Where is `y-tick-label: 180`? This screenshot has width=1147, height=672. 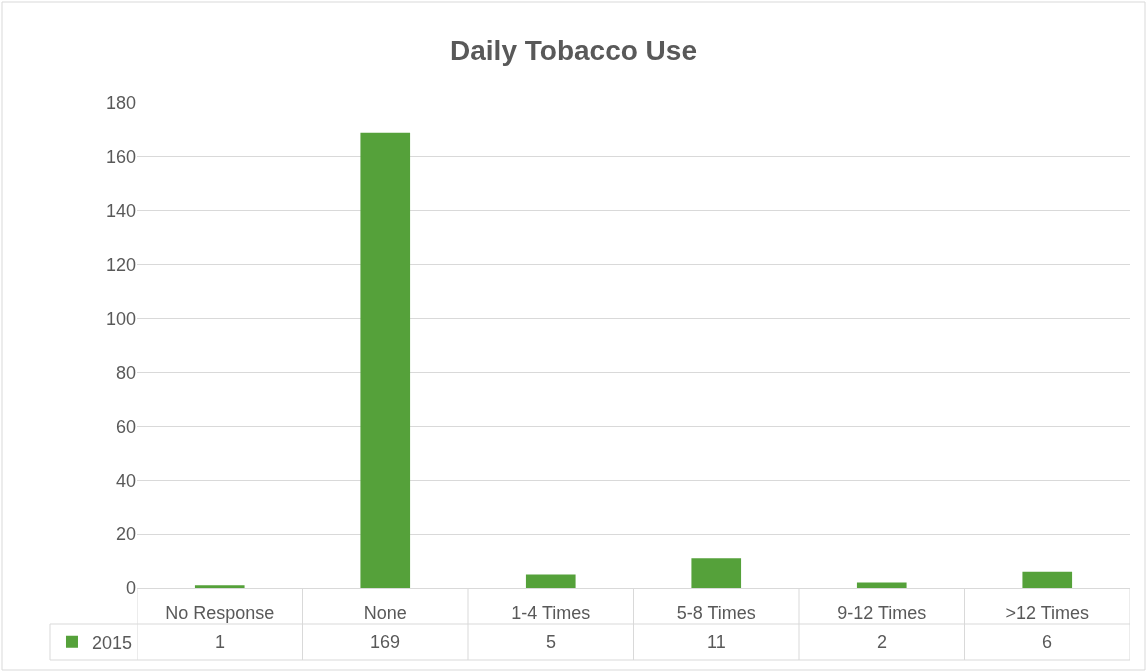
y-tick-label: 180 is located at coordinates (120, 103).